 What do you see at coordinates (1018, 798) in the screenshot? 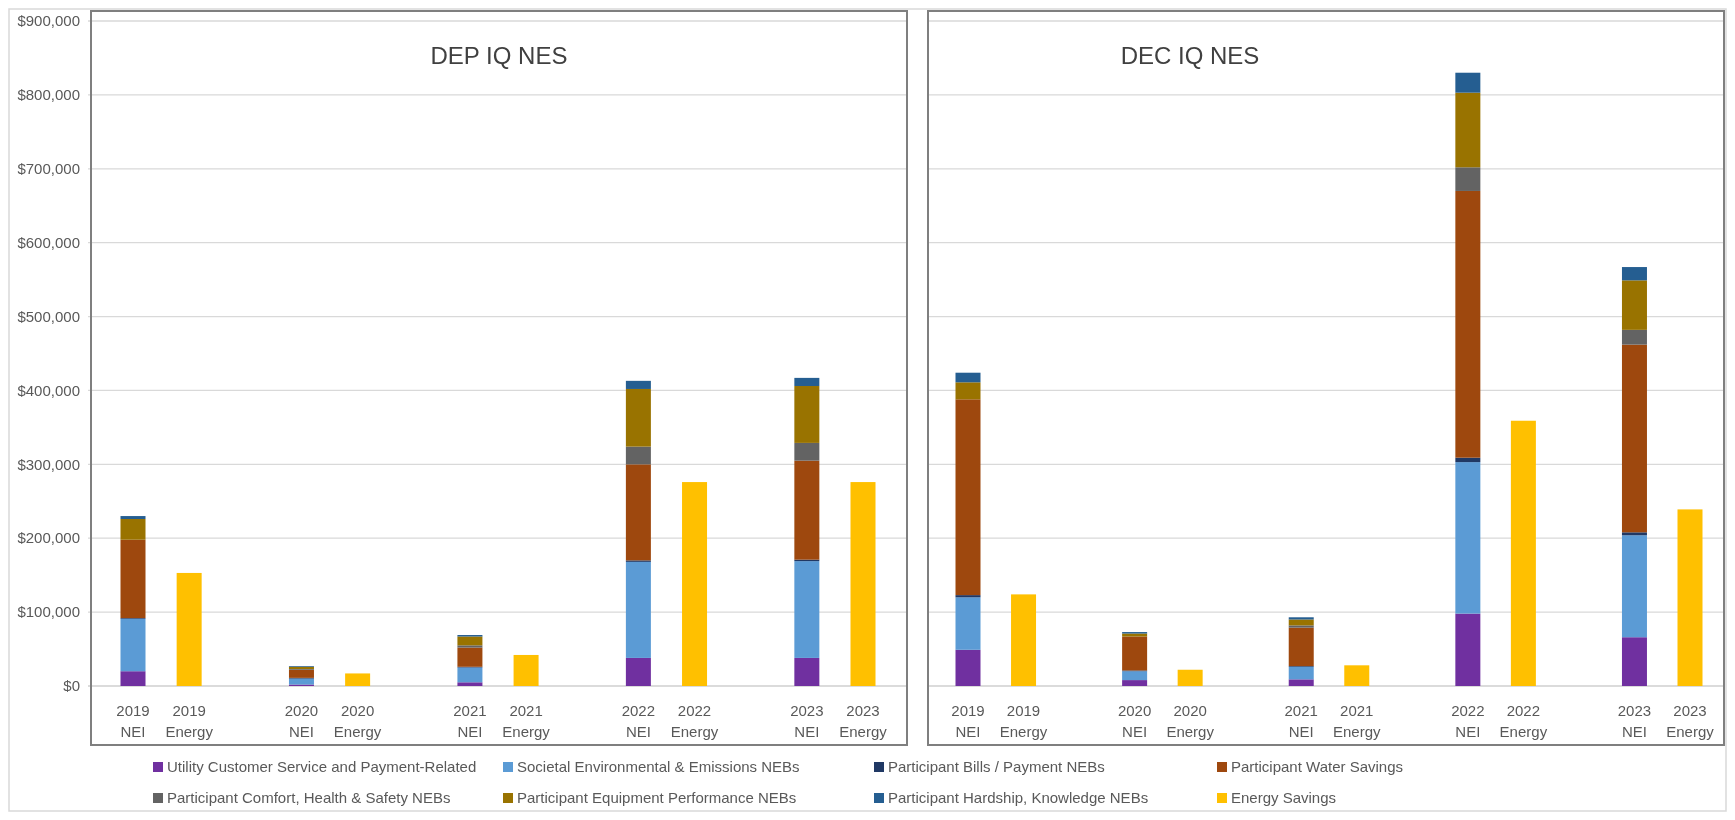
I see `legend-label: Participant Hardship, Knowledge NEBs` at bounding box center [1018, 798].